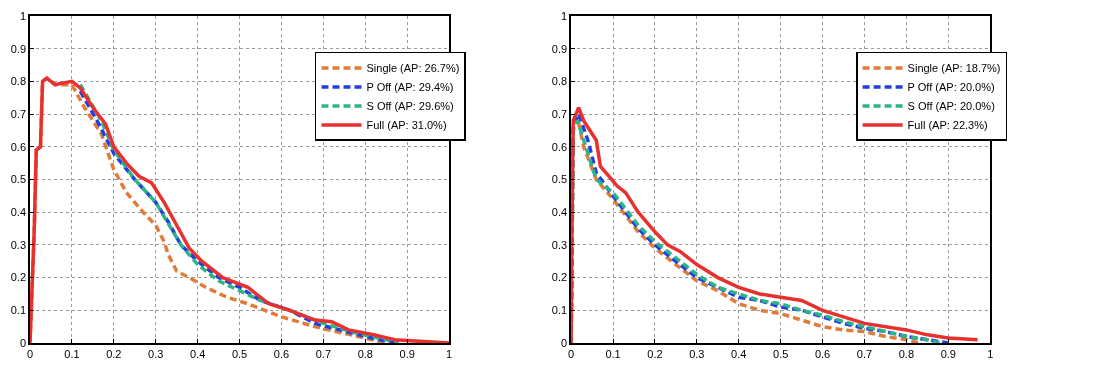 This screenshot has width=1104, height=370. Describe the element at coordinates (410, 106) in the screenshot. I see `legend-label: S Off (AP: 29.6%)` at that location.